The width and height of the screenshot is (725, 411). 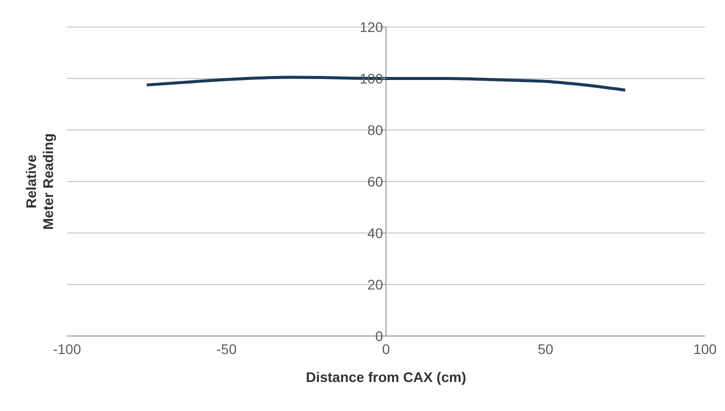 I want to click on x-tick-label: -100, so click(x=67, y=348).